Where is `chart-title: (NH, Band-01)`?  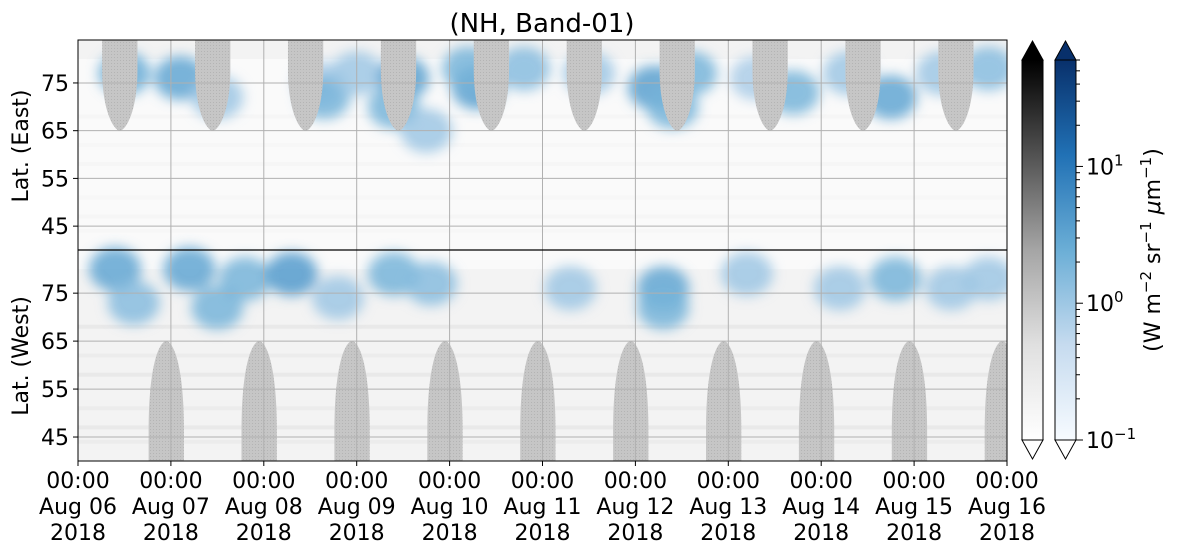
chart-title: (NH, Band-01) is located at coordinates (541, 24).